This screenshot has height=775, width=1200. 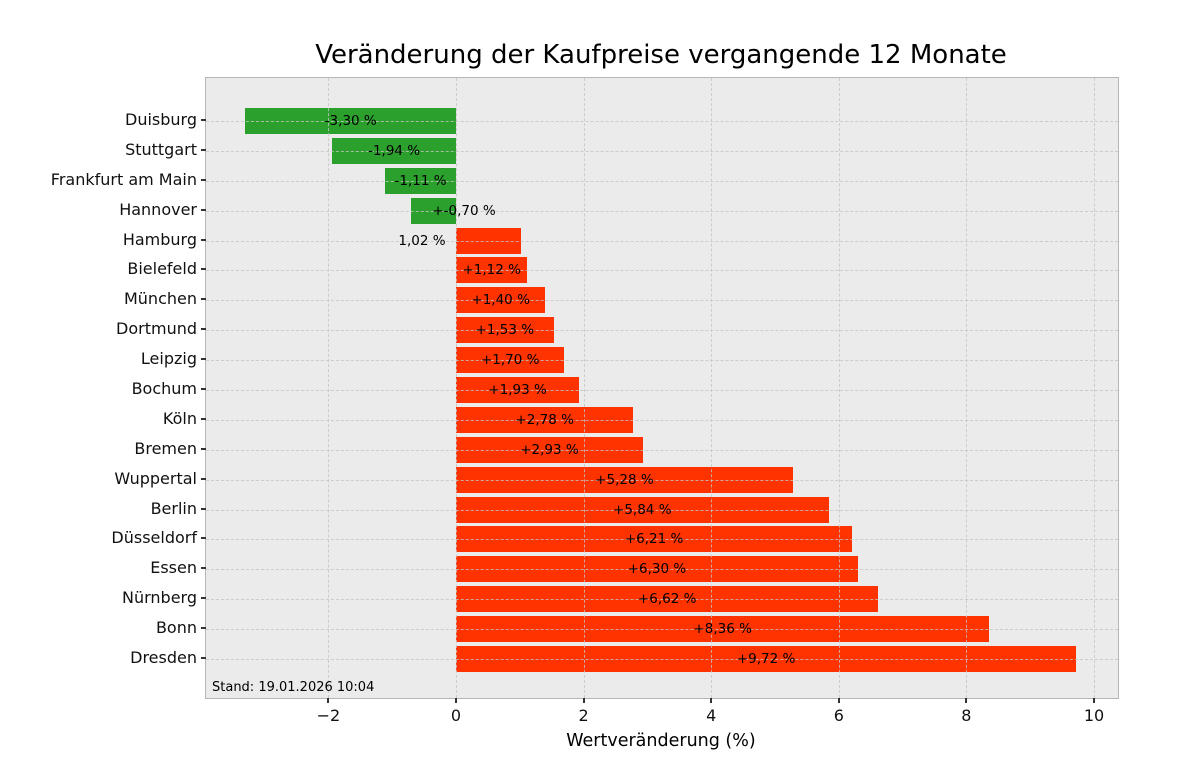 What do you see at coordinates (154, 538) in the screenshot?
I see `y-tick-label-dusseldorf: Düsseldorf` at bounding box center [154, 538].